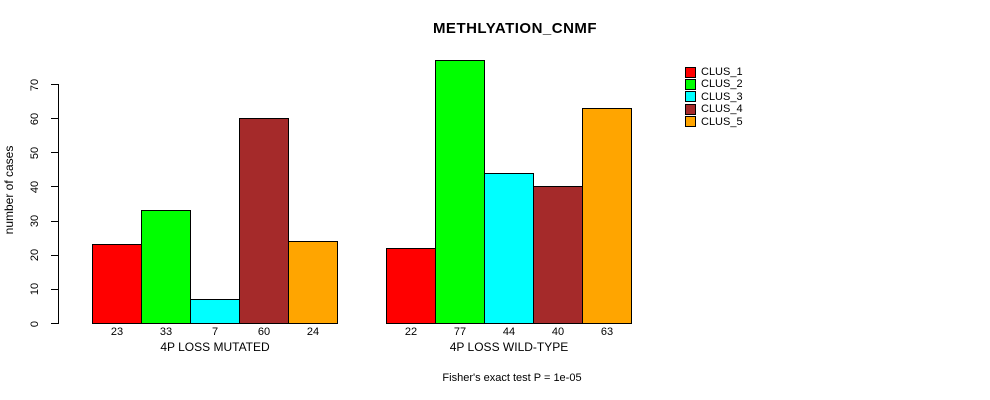 The image size is (990, 400). I want to click on bar-value-label: 40, so click(558, 332).